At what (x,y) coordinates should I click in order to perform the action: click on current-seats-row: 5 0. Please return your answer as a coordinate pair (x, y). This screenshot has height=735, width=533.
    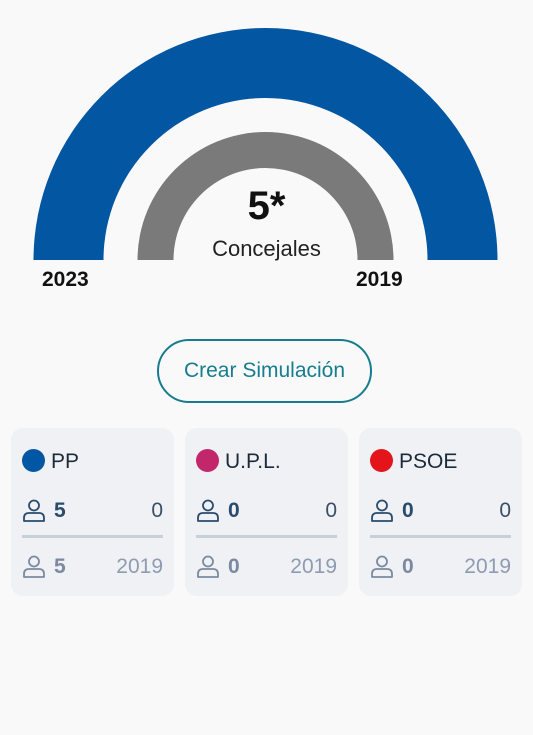
    Looking at the image, I should click on (92, 511).